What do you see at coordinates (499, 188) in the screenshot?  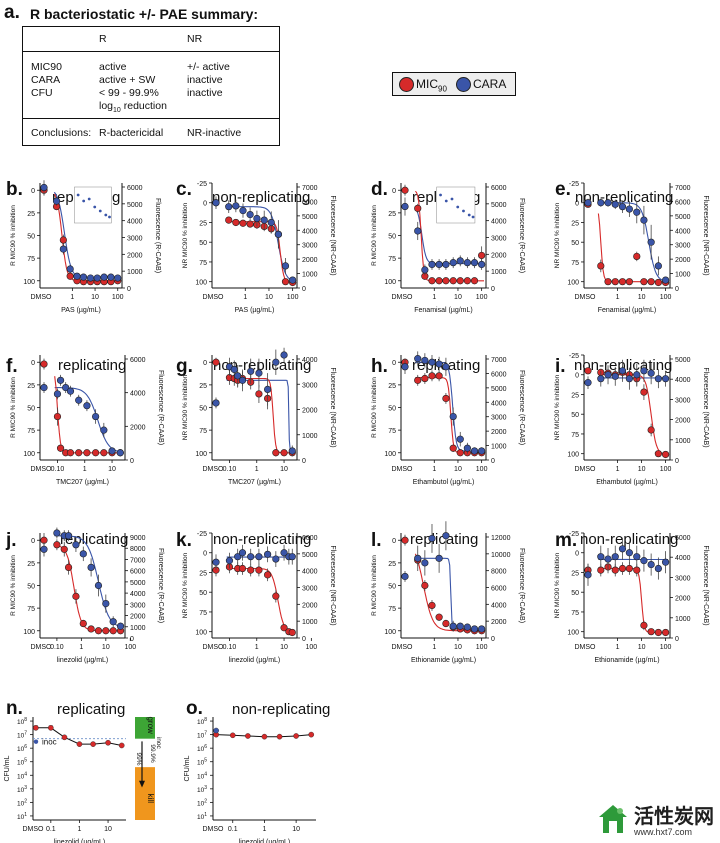 I see `panel-d-y2tick-label: 6000` at bounding box center [499, 188].